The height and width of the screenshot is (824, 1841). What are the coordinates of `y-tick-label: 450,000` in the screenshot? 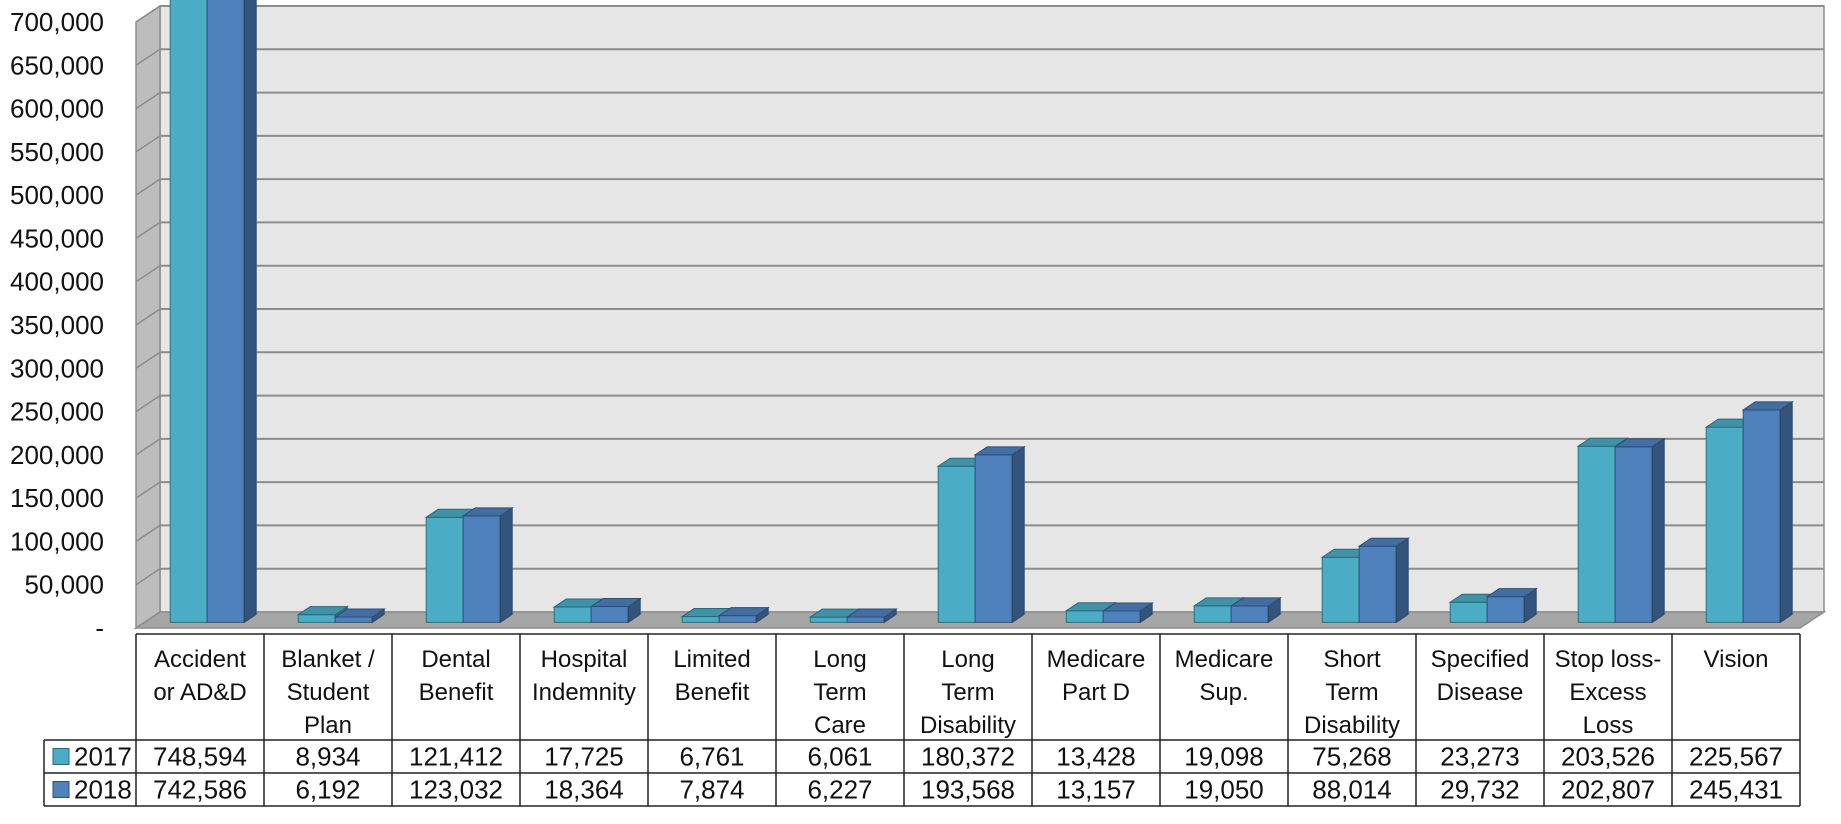 It's located at (57, 238).